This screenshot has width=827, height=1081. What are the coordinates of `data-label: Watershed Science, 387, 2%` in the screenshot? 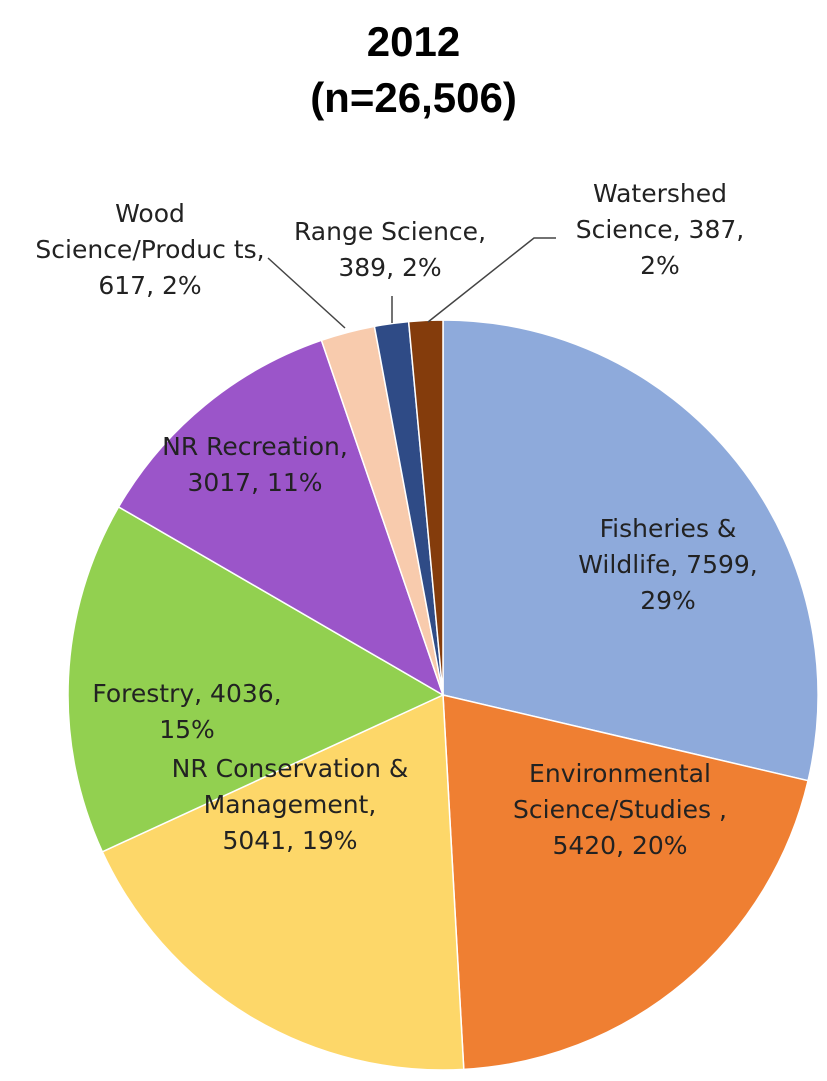 It's located at (660, 229).